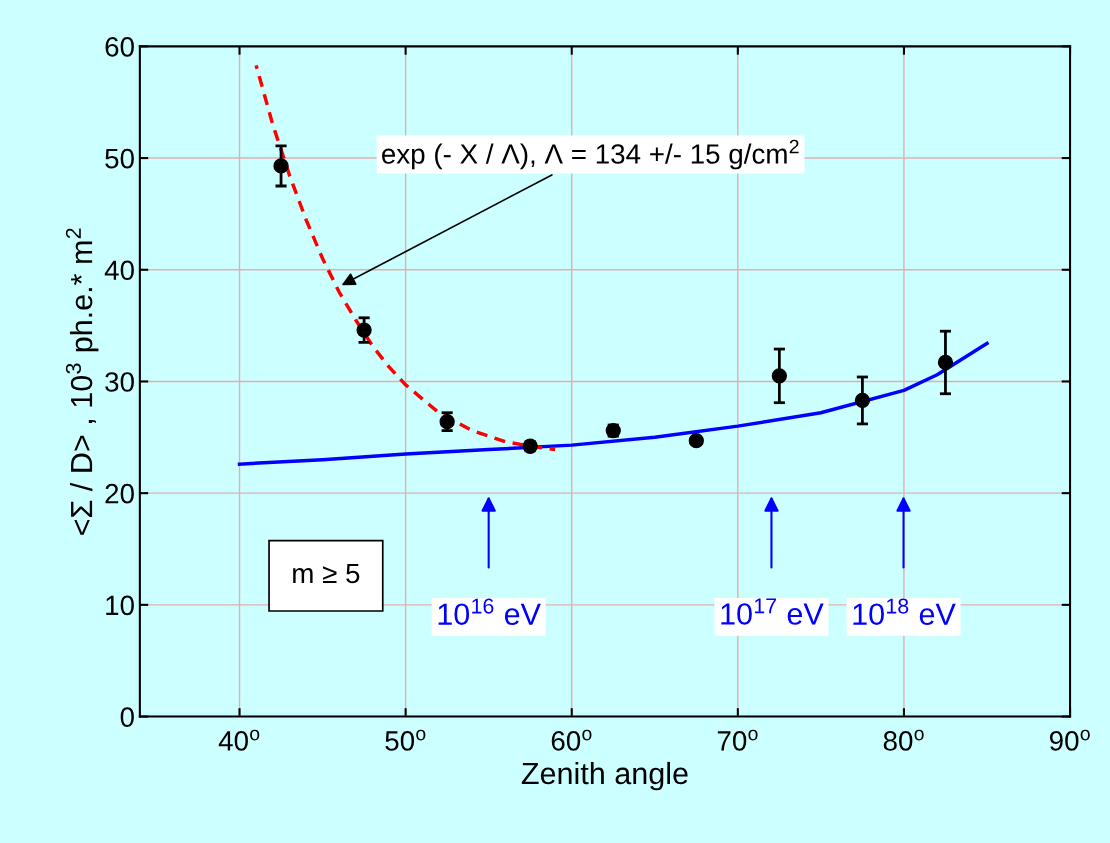 The image size is (1110, 843). What do you see at coordinates (119, 270) in the screenshot?
I see `y-tick-label: 40` at bounding box center [119, 270].